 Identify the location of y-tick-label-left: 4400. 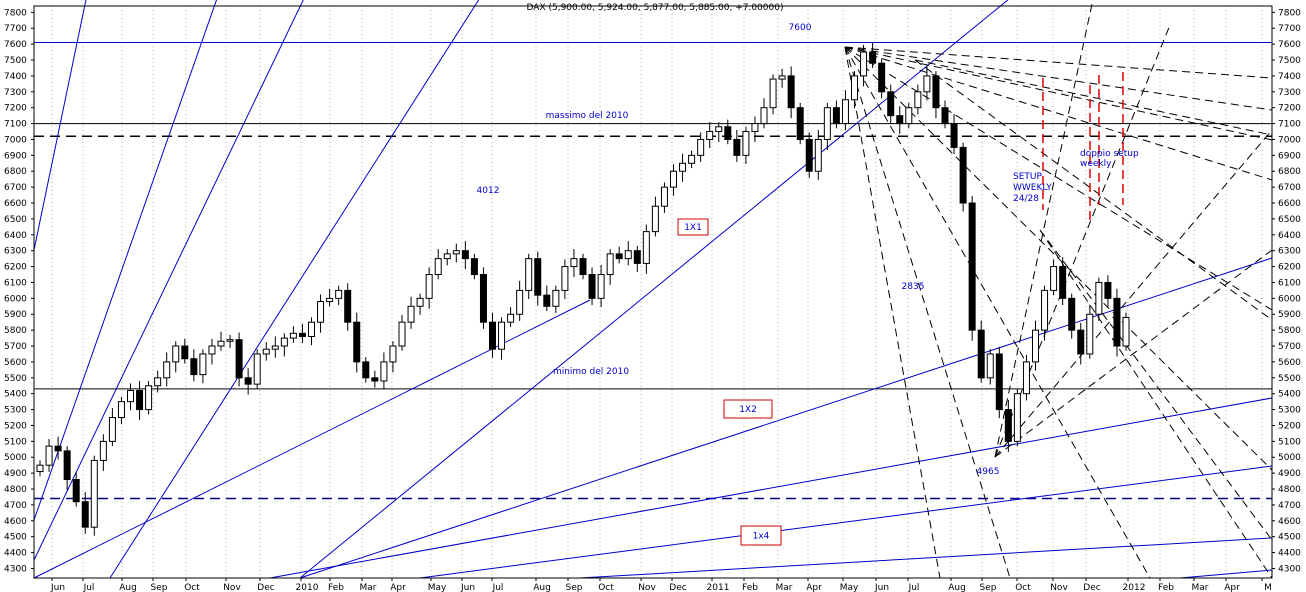
(15, 554).